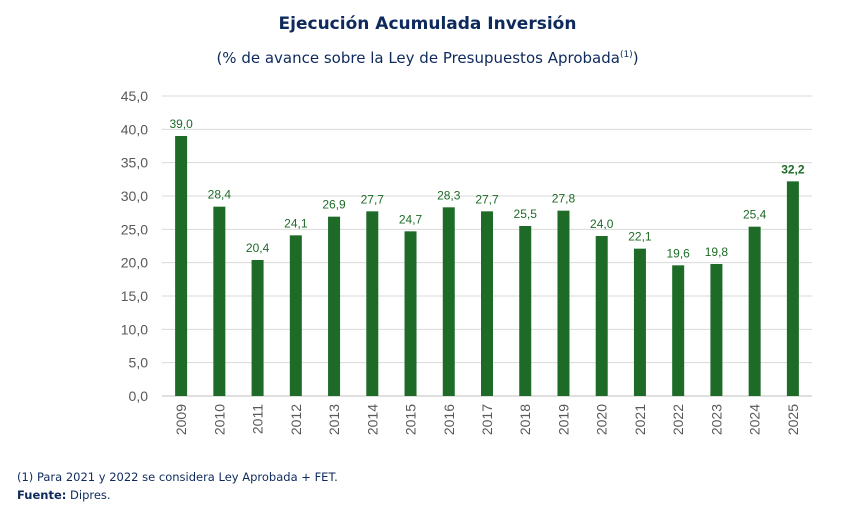 This screenshot has width=855, height=520. Describe the element at coordinates (525, 419) in the screenshot. I see `x-tick-label: 2018` at that location.